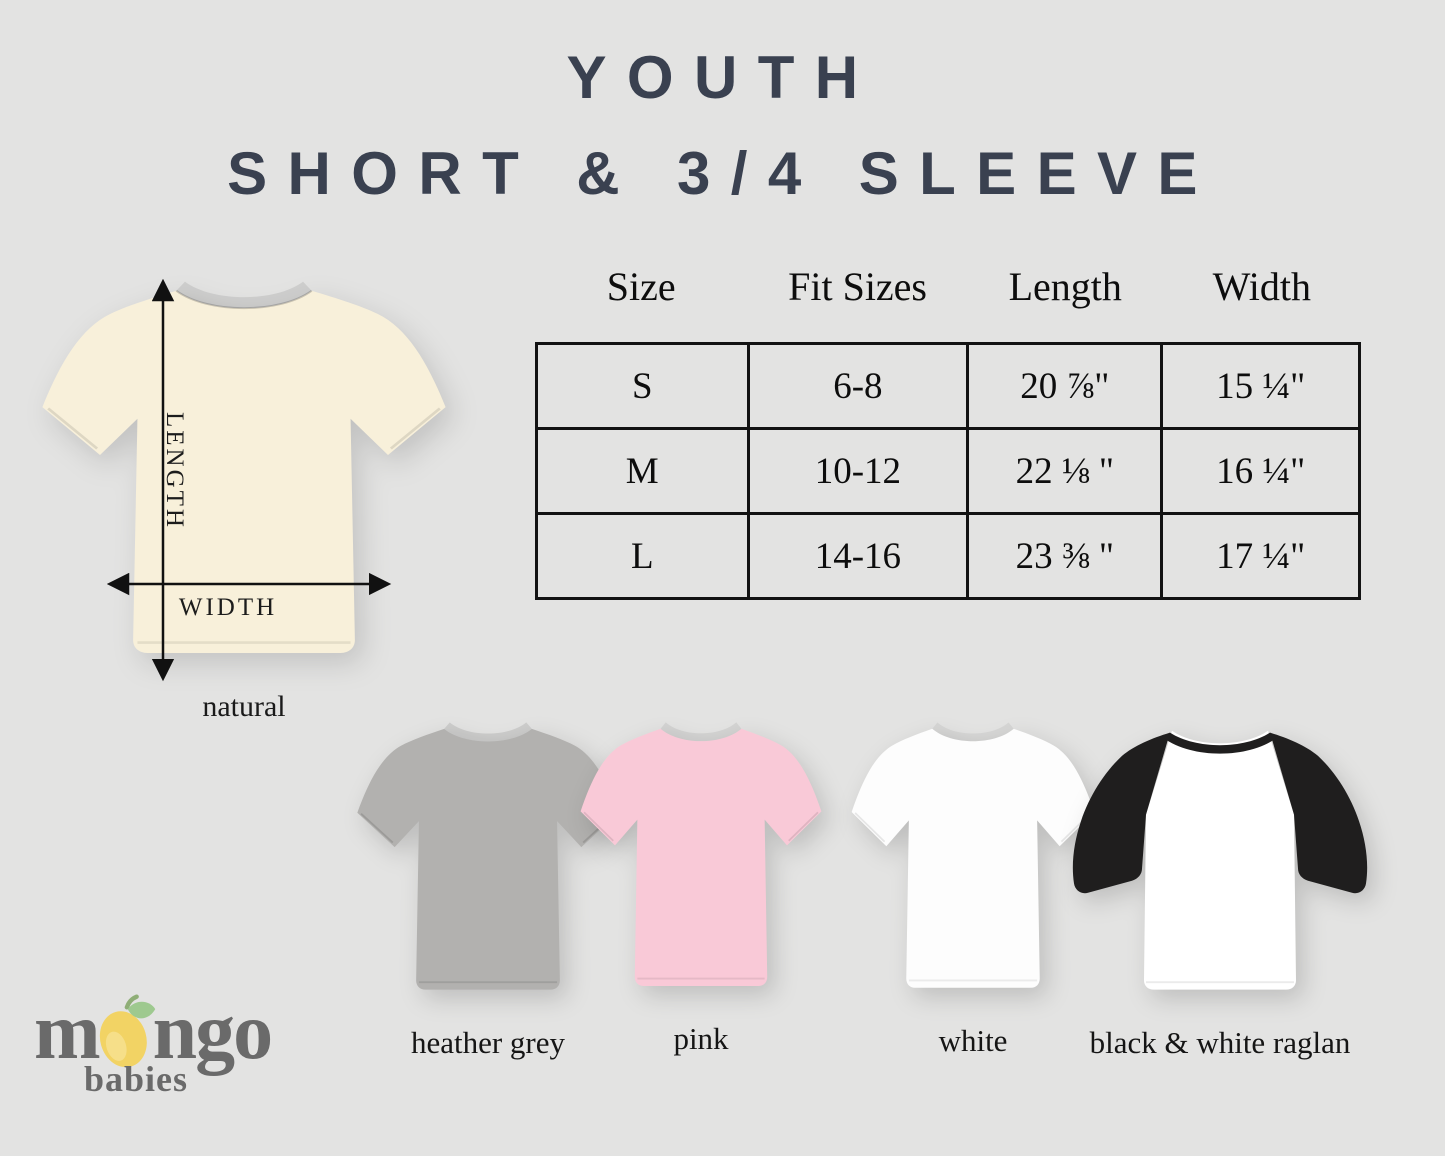 The width and height of the screenshot is (1445, 1156). What do you see at coordinates (1220, 743) in the screenshot?
I see `raglan-collar` at bounding box center [1220, 743].